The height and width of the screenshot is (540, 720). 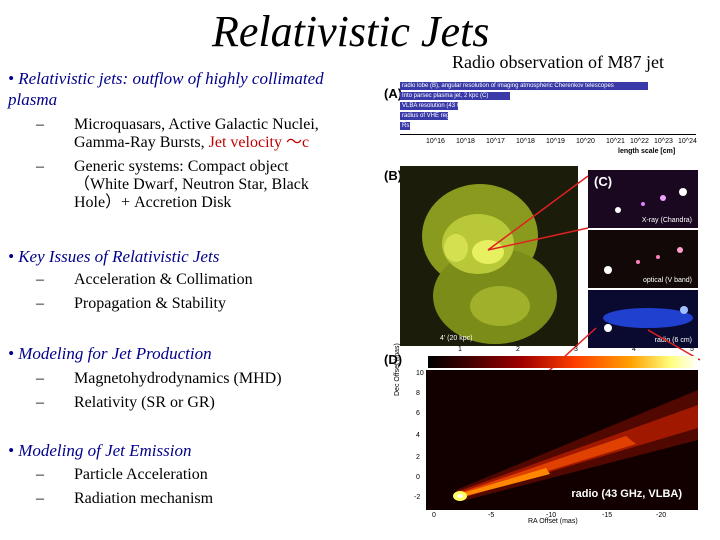 What do you see at coordinates (418, 477) in the screenshot?
I see `ytick: 0` at bounding box center [418, 477].